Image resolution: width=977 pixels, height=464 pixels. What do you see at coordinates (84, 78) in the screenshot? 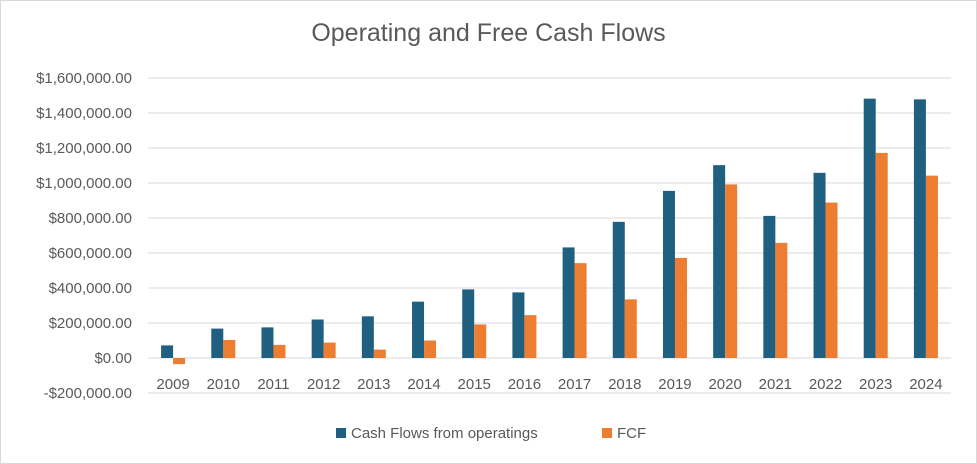
I see `y-tick-label: $1,600,000.00` at bounding box center [84, 78].